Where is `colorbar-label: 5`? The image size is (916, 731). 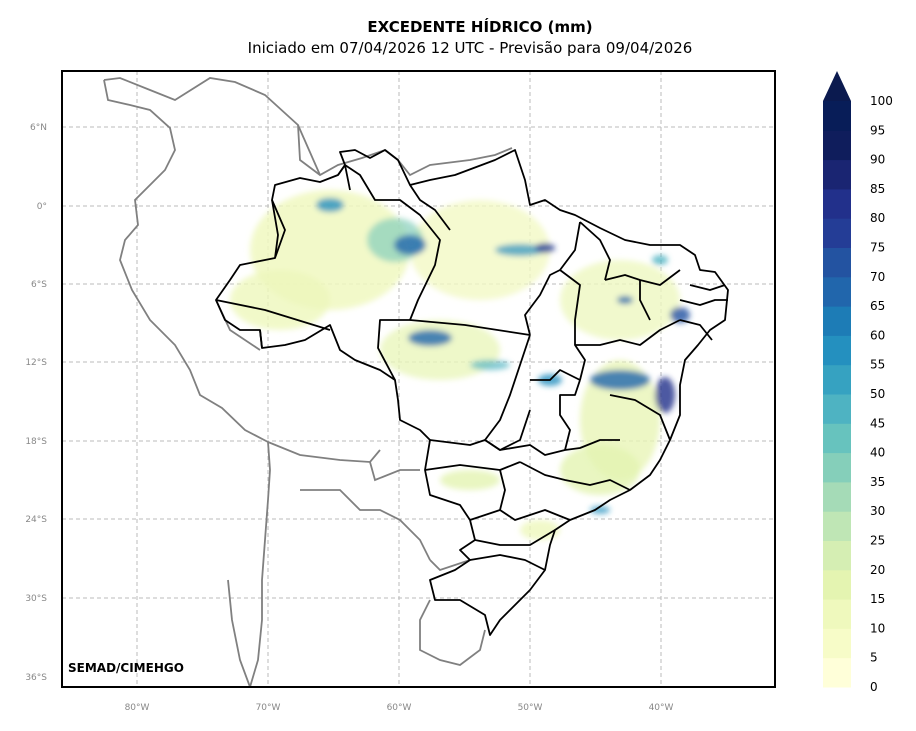
colorbar-label: 5 is located at coordinates (874, 658).